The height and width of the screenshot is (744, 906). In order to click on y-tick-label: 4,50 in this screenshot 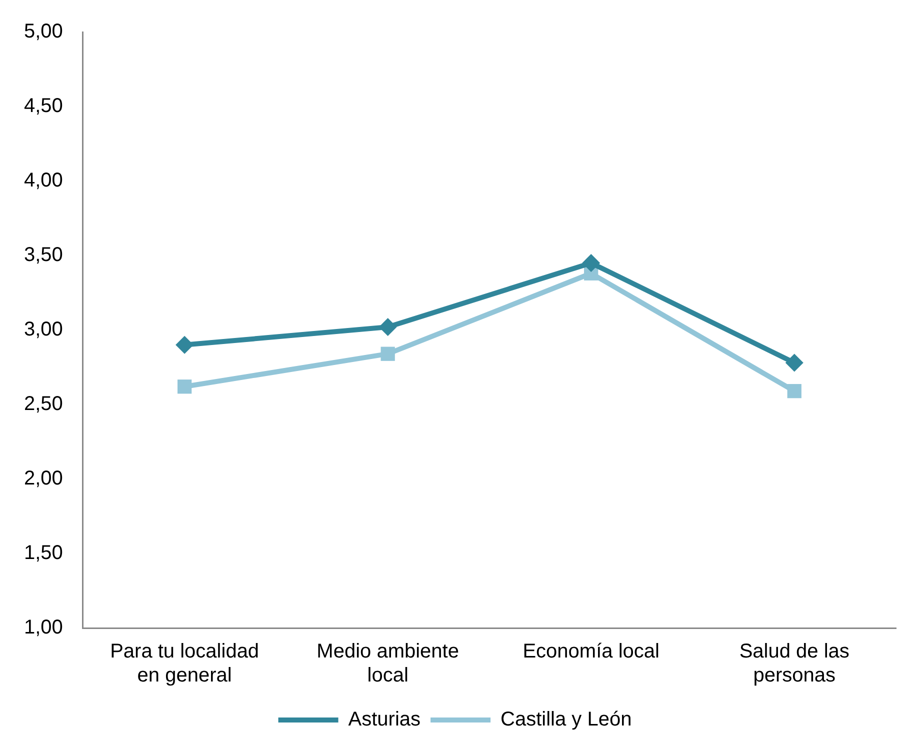, I will do `click(43, 106)`.